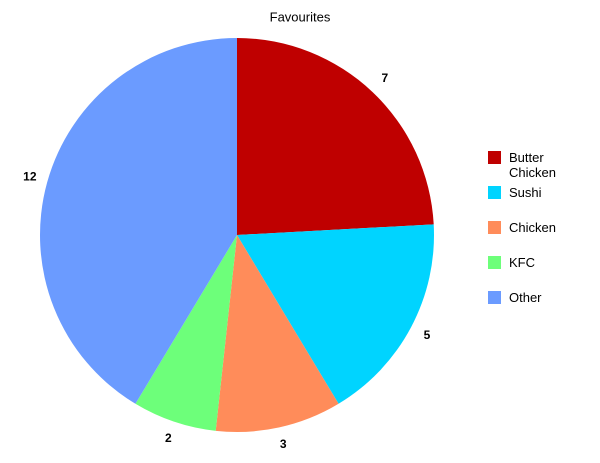 Image resolution: width=600 pixels, height=463 pixels. What do you see at coordinates (532, 165) in the screenshot?
I see `legend-label: Butter Chicken` at bounding box center [532, 165].